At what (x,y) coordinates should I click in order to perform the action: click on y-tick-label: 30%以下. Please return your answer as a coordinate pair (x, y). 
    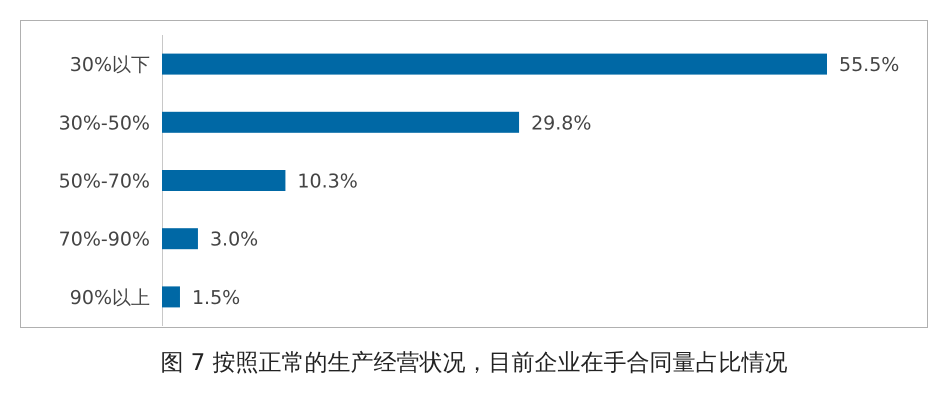
    Looking at the image, I should click on (110, 65).